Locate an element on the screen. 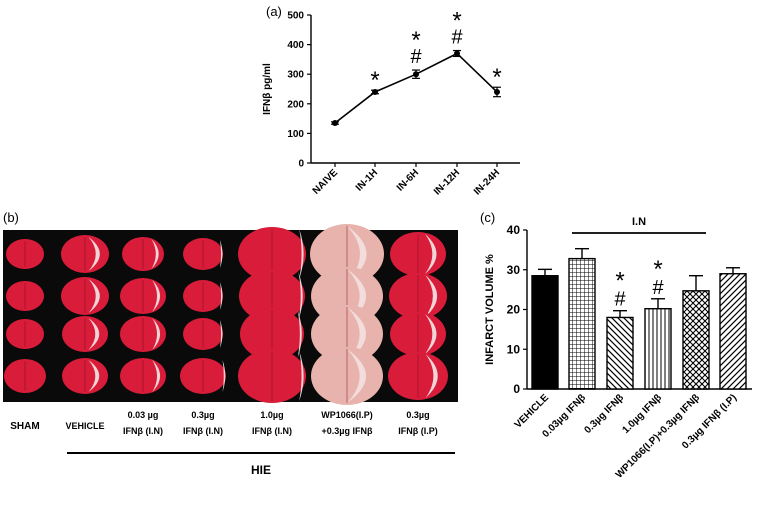 This screenshot has height=505, width=764. photo-column-label-line1: 1.0µg is located at coordinates (271, 415).